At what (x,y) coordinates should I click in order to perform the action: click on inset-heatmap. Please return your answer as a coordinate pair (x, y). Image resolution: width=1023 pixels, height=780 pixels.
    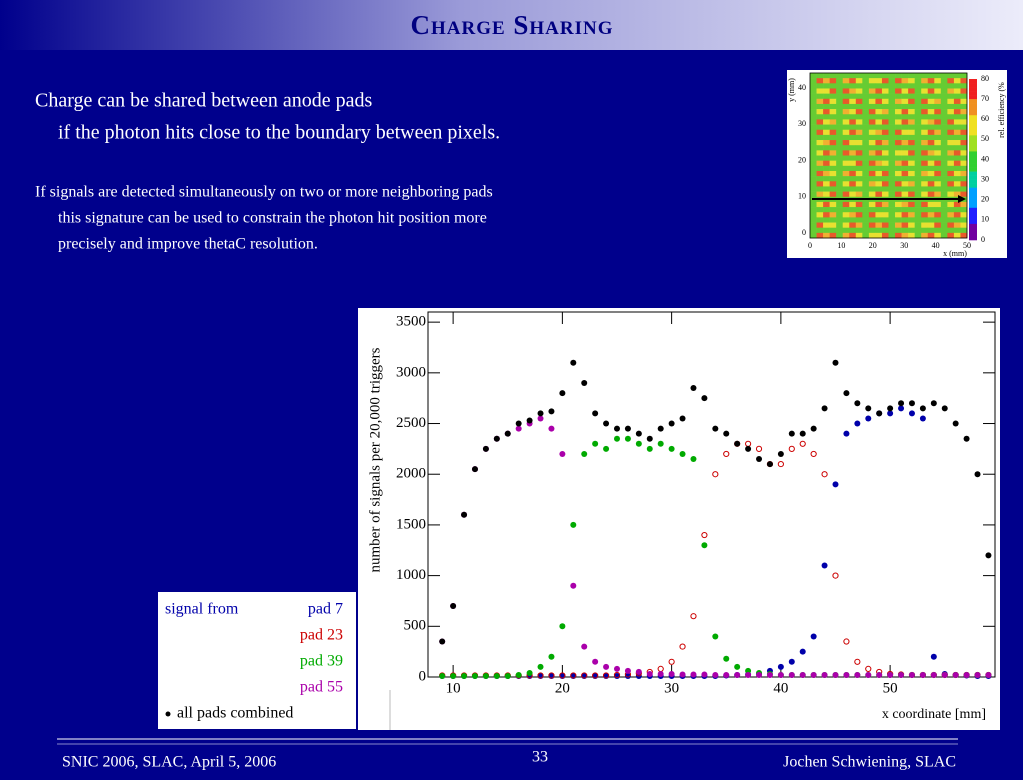
    Looking at the image, I should click on (889, 156).